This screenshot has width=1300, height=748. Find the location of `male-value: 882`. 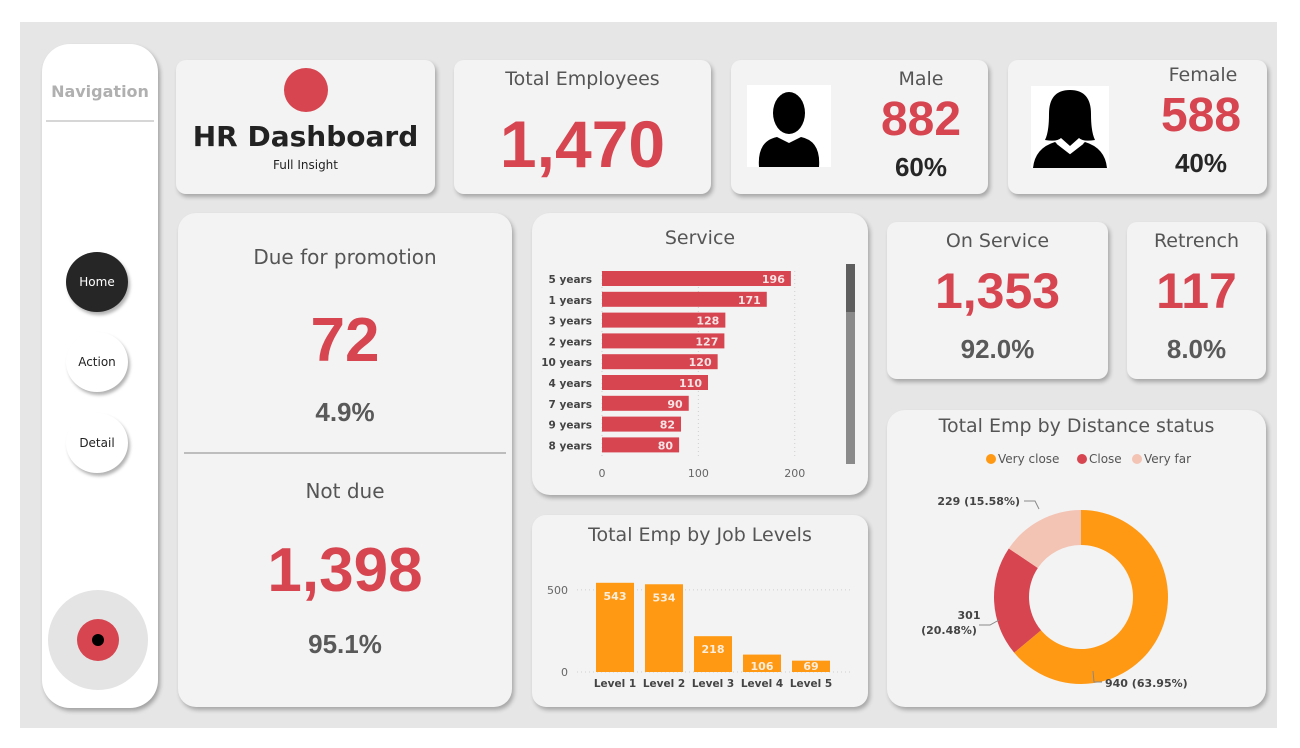

male-value: 882 is located at coordinates (921, 119).